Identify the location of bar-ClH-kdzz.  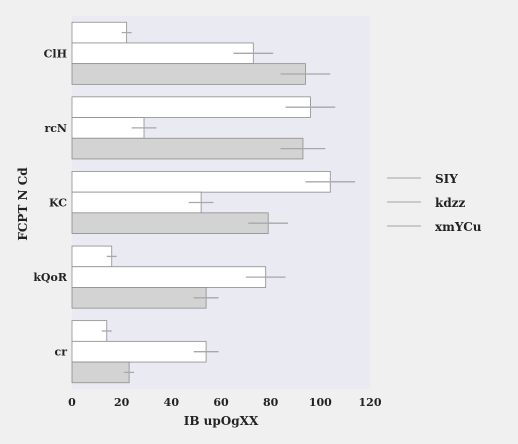
(162, 53).